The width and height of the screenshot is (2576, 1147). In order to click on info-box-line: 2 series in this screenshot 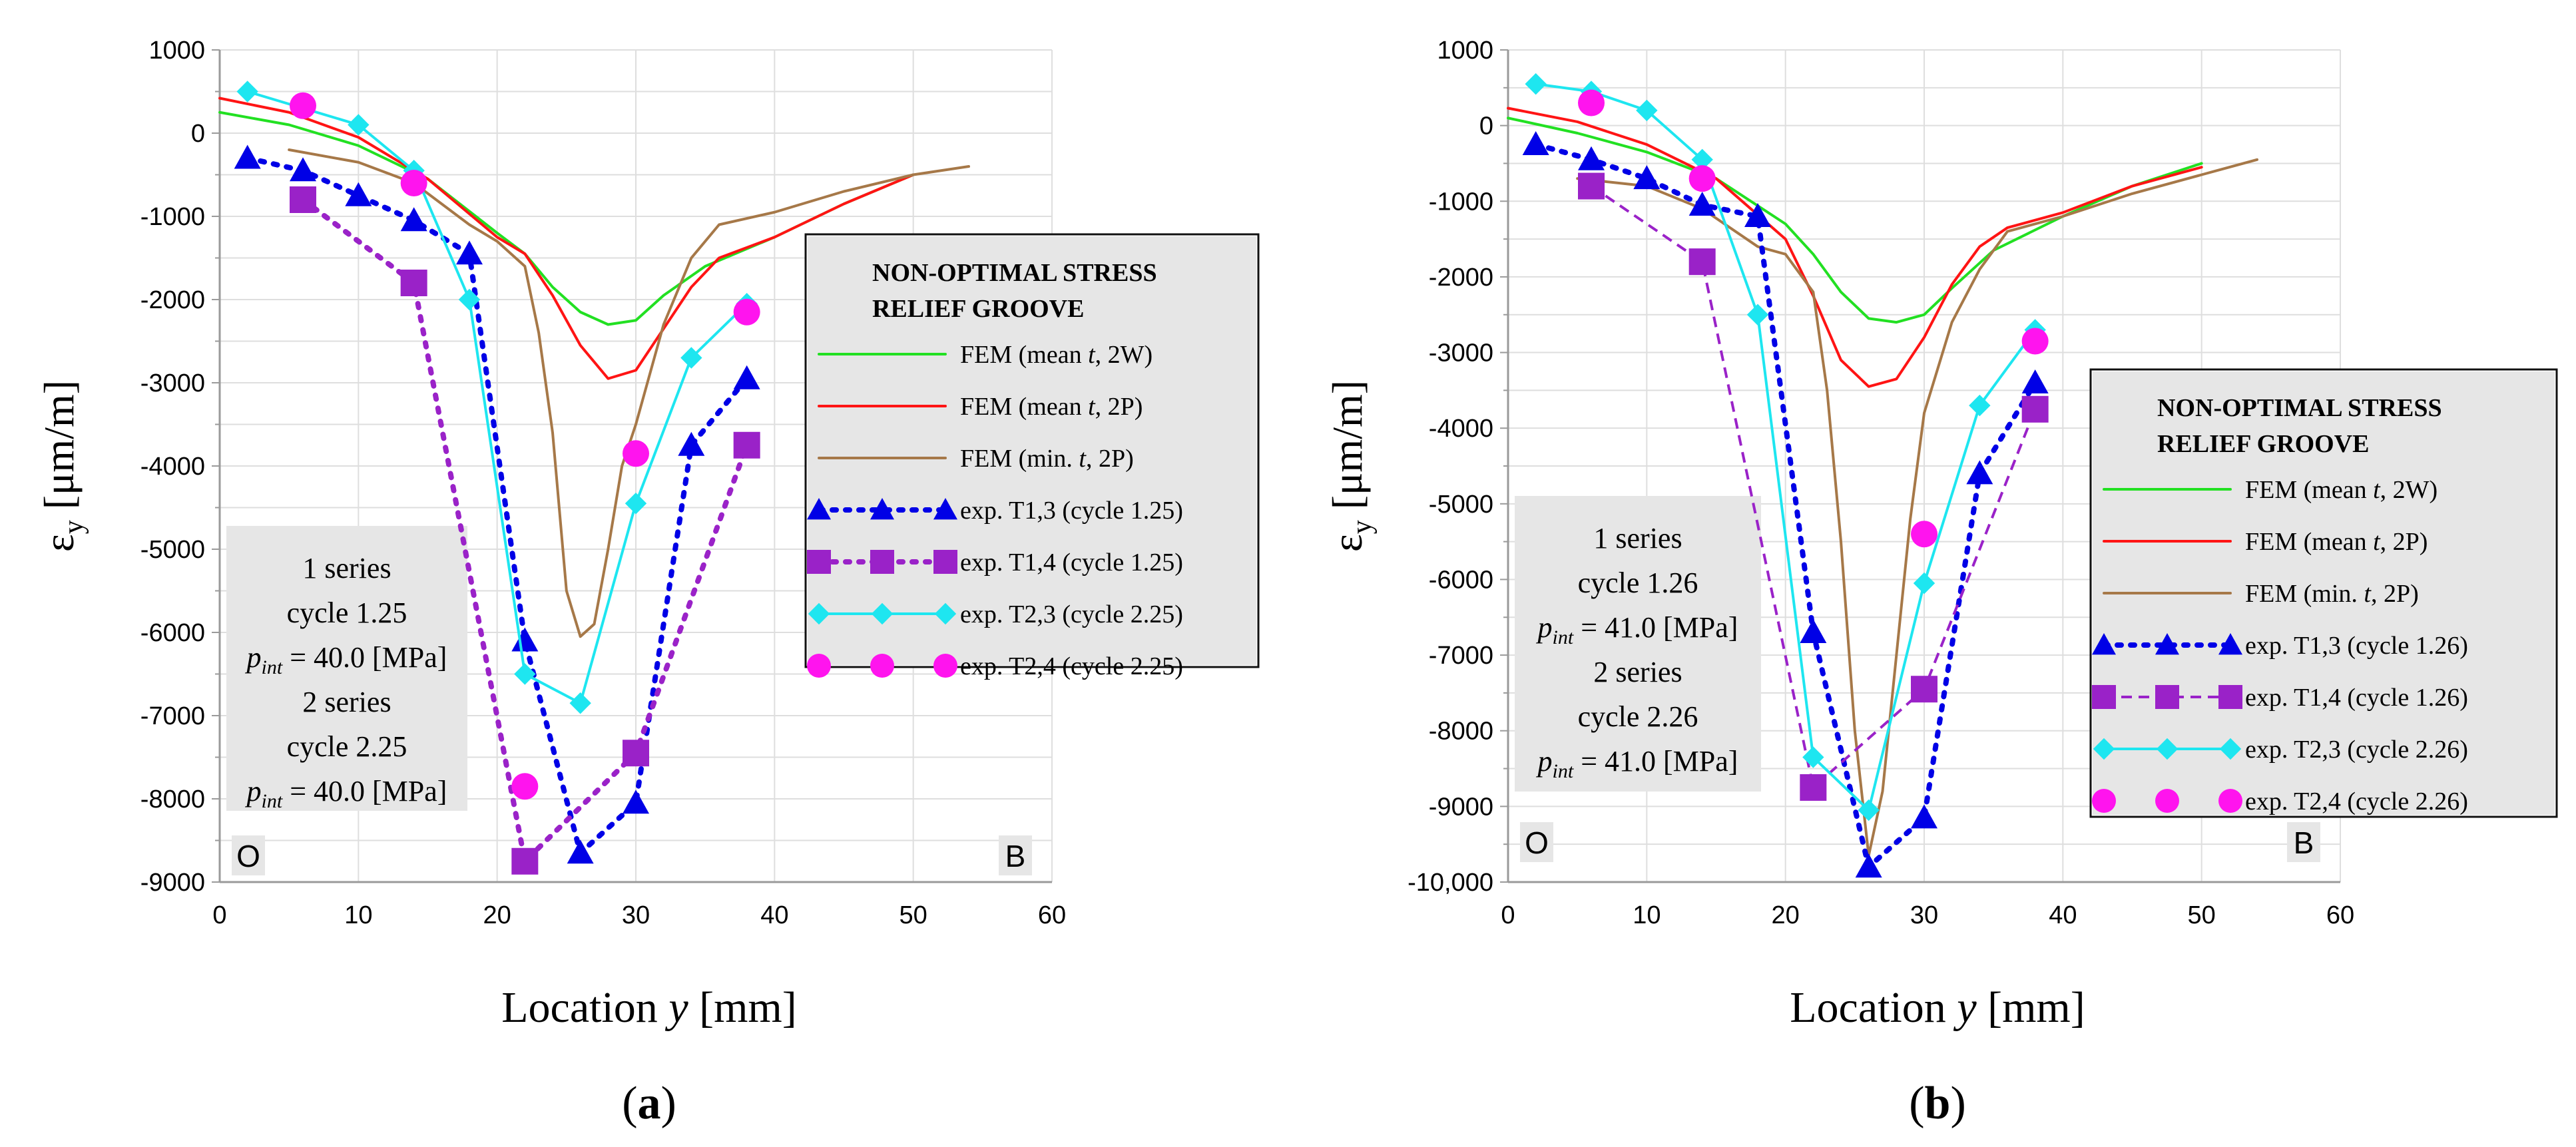, I will do `click(1638, 672)`.